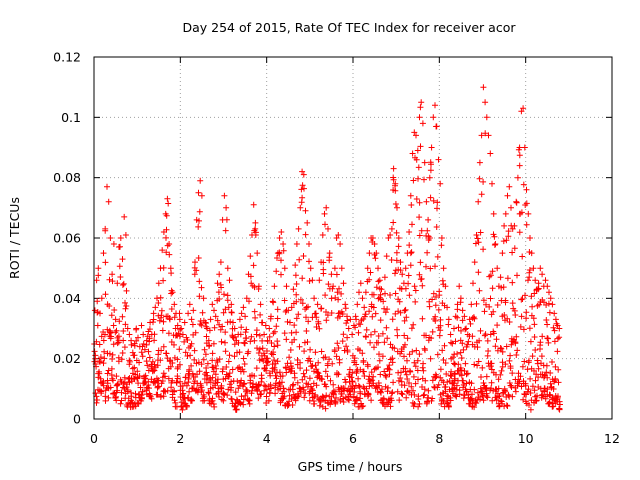  Describe the element at coordinates (267, 438) in the screenshot. I see `x-tick-label: 4` at that location.